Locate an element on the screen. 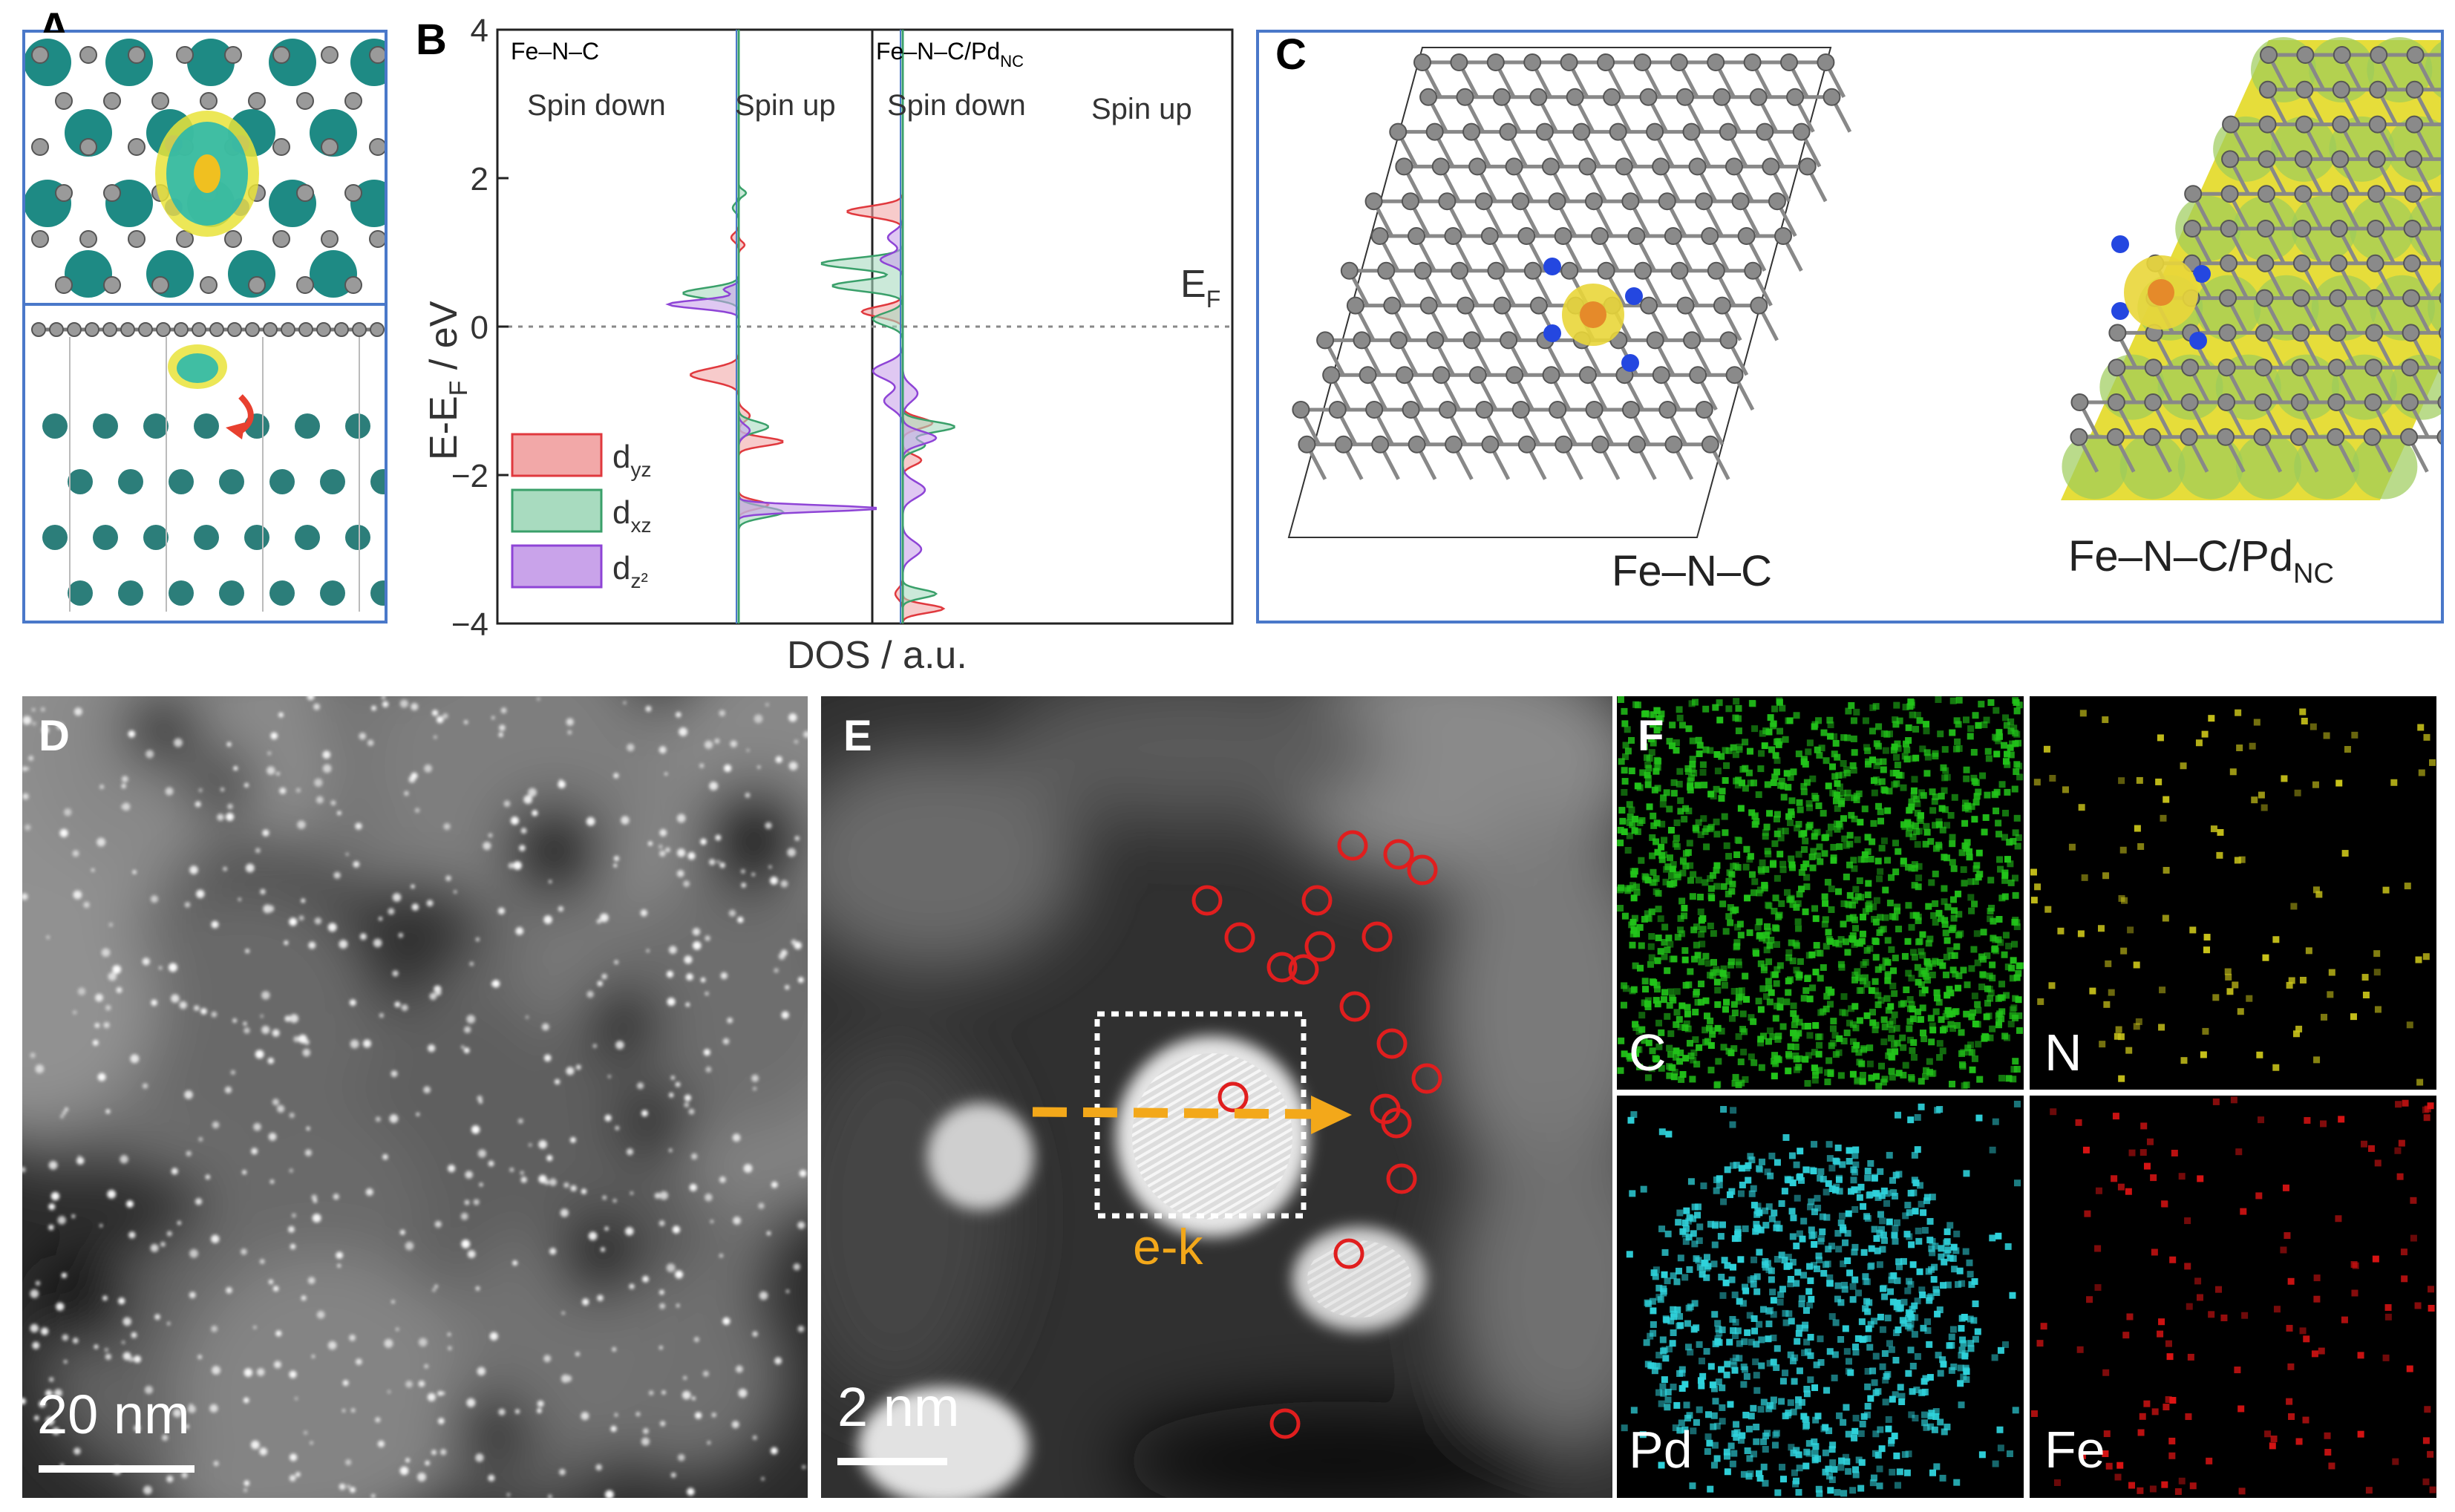 The image size is (2455, 1512). e-k-region-box is located at coordinates (1200, 1115).